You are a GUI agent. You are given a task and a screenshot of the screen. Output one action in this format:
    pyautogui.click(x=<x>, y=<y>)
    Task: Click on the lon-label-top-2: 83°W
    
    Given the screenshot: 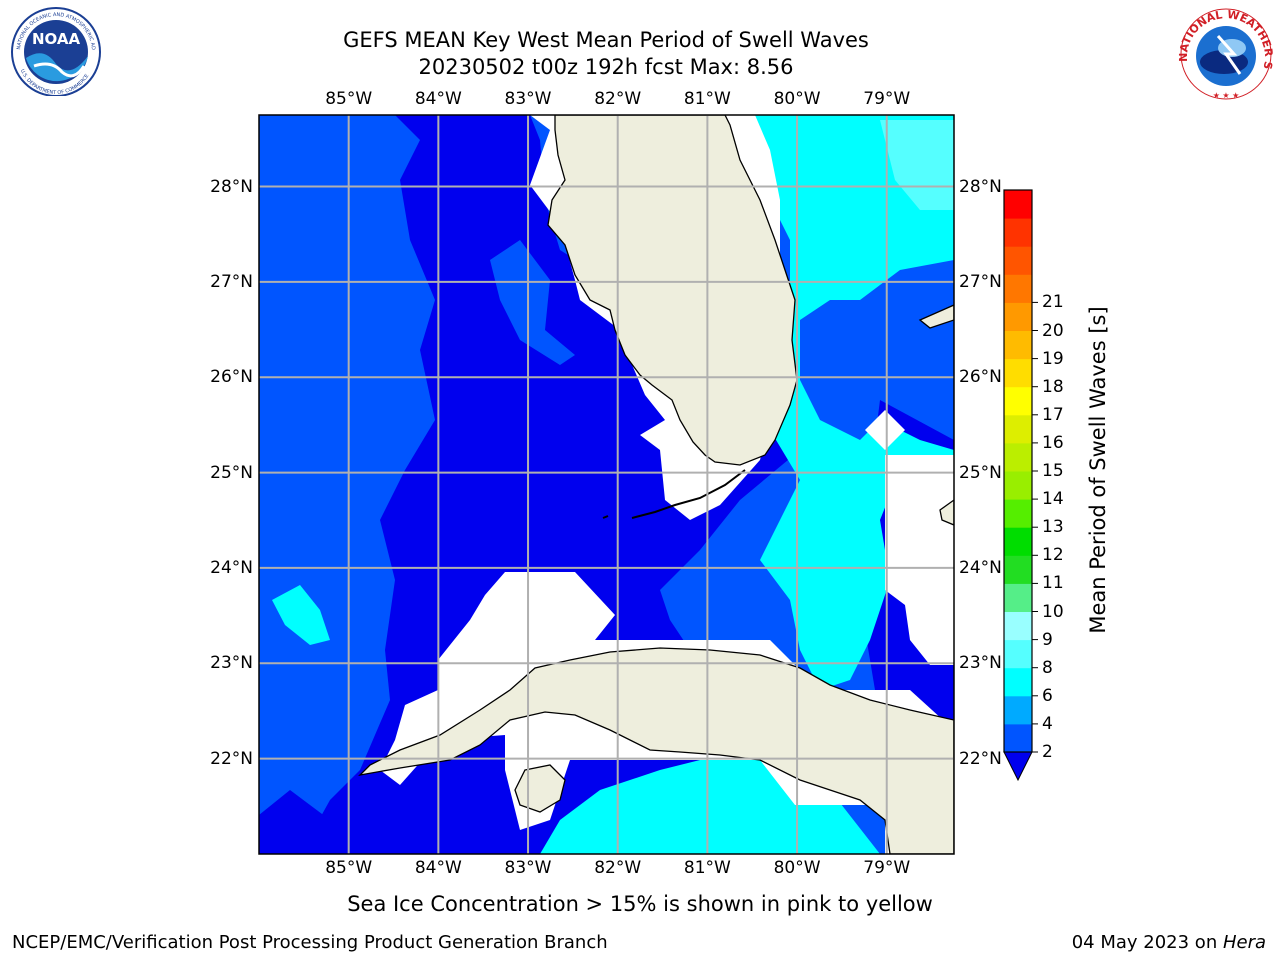 What is the action you would take?
    pyautogui.click(x=528, y=99)
    